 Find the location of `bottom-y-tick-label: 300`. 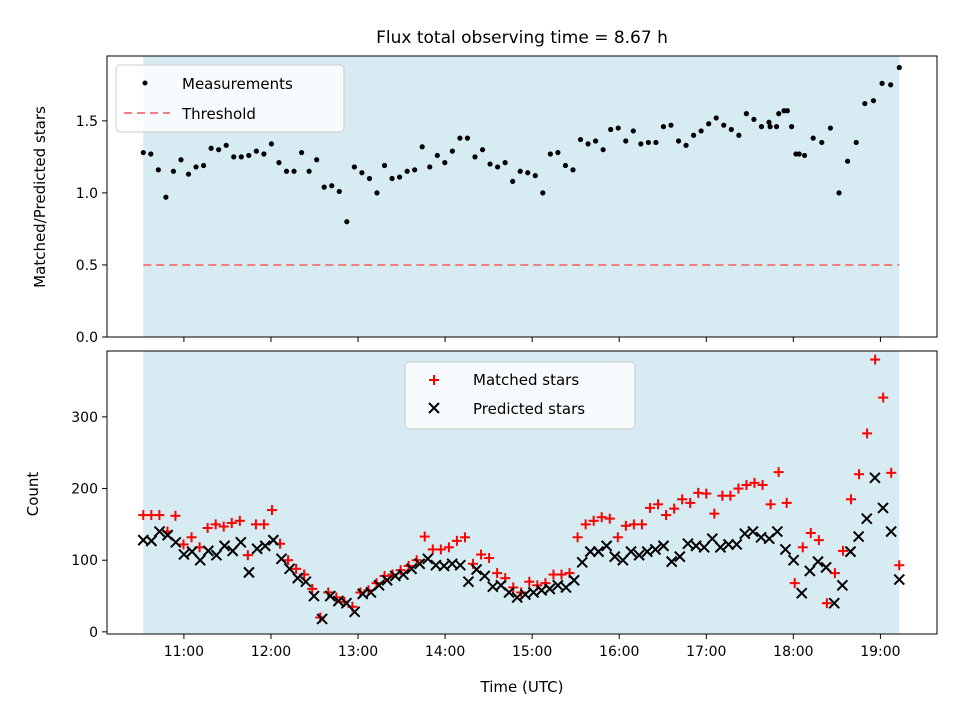

bottom-y-tick-label: 300 is located at coordinates (84, 418).